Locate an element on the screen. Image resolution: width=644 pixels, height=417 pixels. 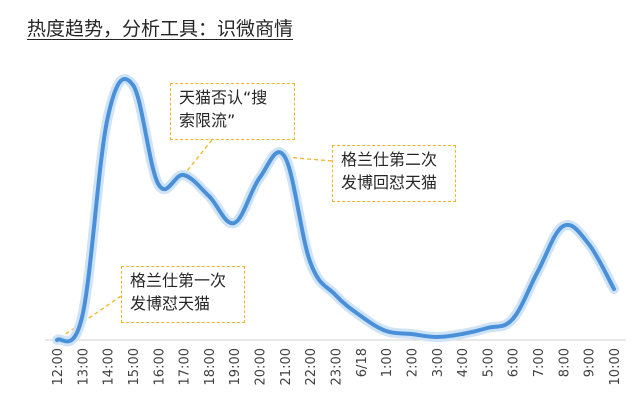
x-tick-label: 21:00 is located at coordinates (286, 366).